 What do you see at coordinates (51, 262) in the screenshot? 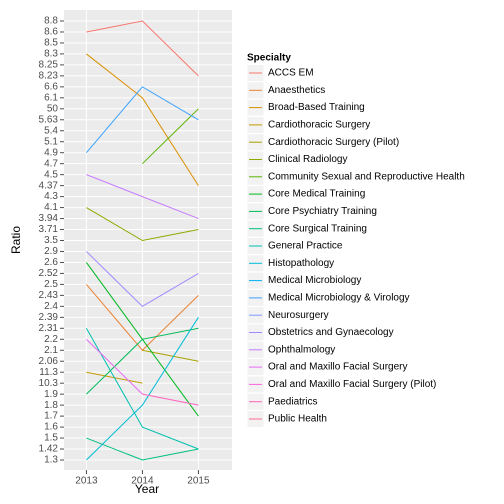
I see `y-tick-label: 2.6` at bounding box center [51, 262].